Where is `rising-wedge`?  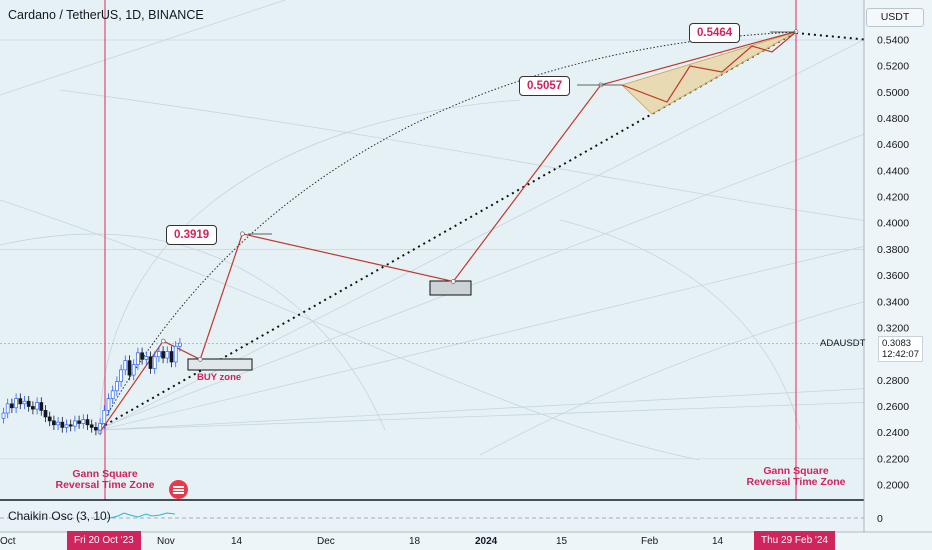
rising-wedge is located at coordinates (709, 73).